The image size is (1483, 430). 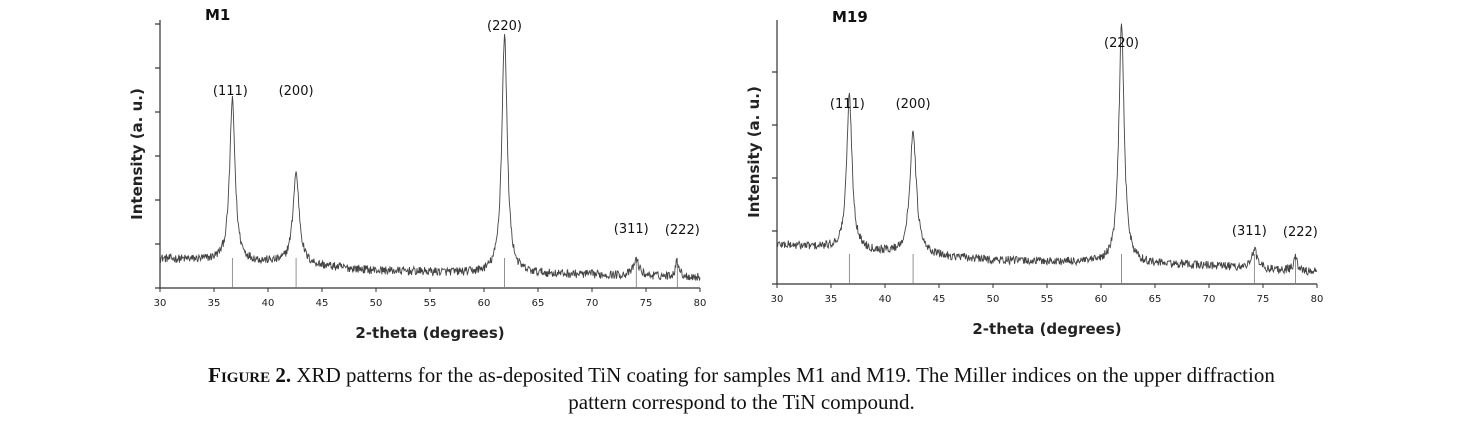 I want to click on panel-title: M19, so click(x=850, y=17).